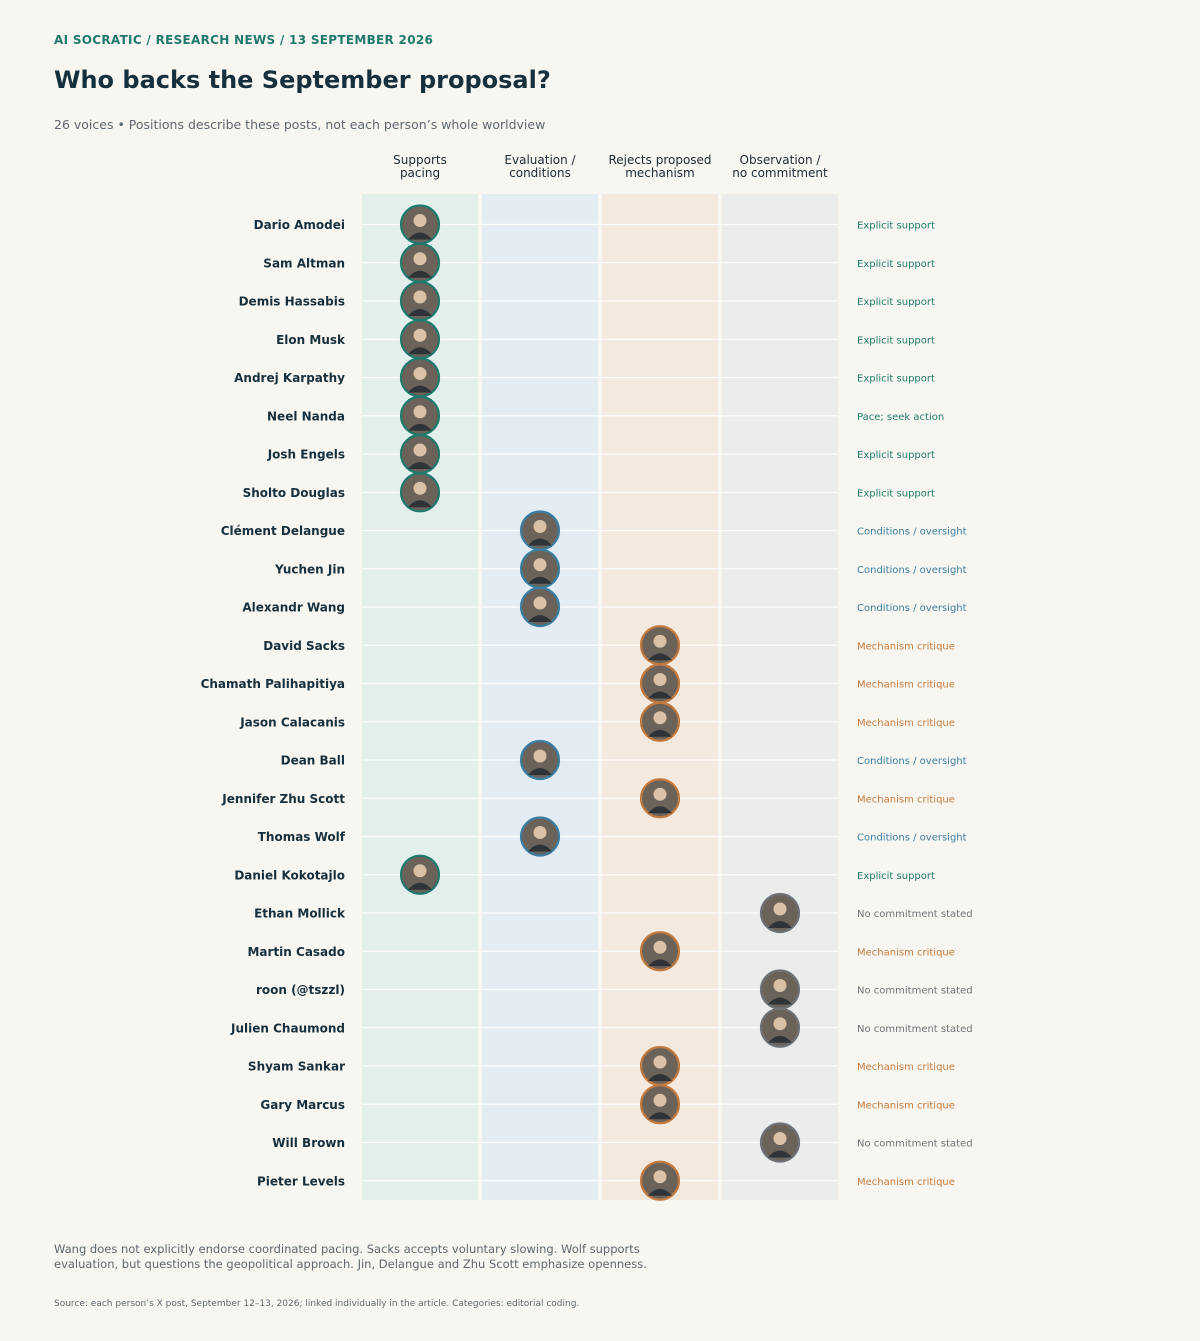  What do you see at coordinates (420, 297) in the screenshot?
I see `avatar-head-demis-hassabis` at bounding box center [420, 297].